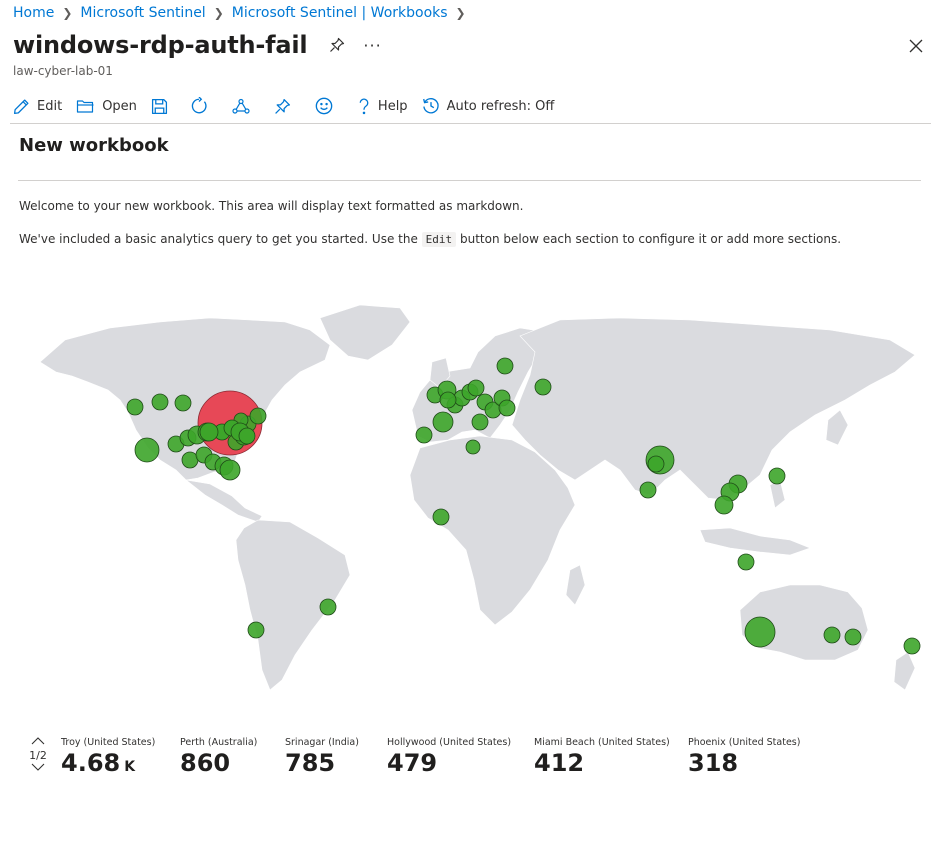 The image size is (941, 841). What do you see at coordinates (38, 767) in the screenshot?
I see `chevron-down-icon` at bounding box center [38, 767].